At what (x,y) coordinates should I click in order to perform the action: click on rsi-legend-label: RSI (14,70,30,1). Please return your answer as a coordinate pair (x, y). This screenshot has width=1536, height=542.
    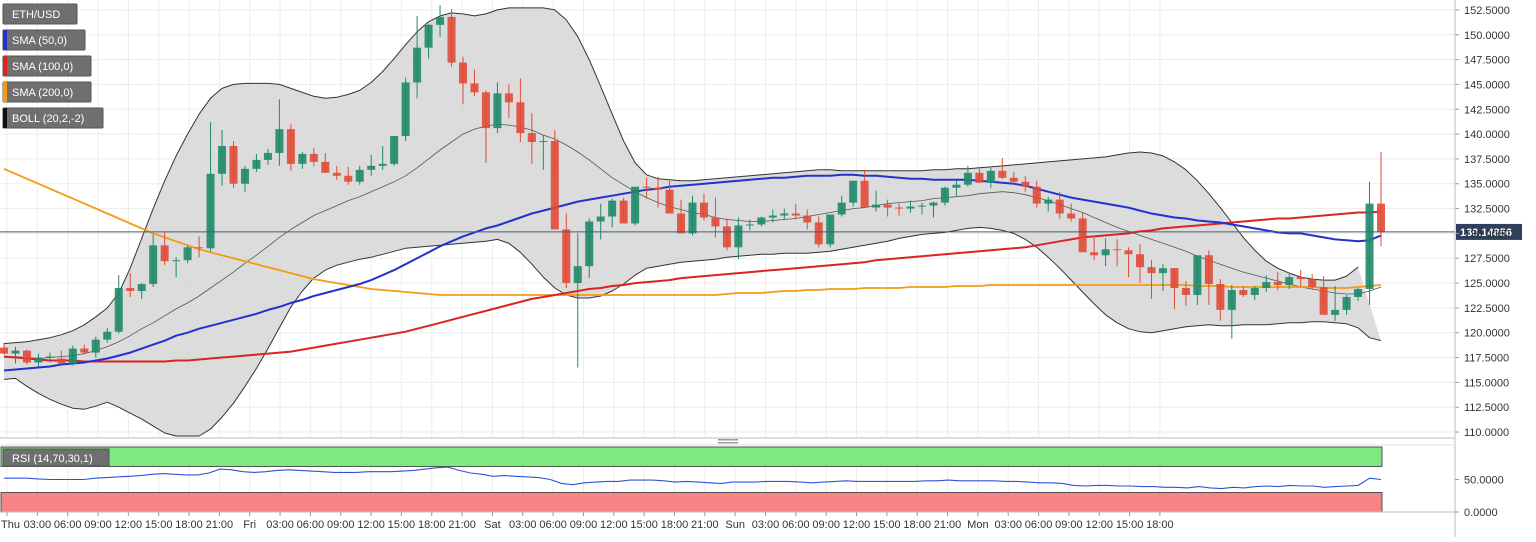
    Looking at the image, I should click on (52, 459).